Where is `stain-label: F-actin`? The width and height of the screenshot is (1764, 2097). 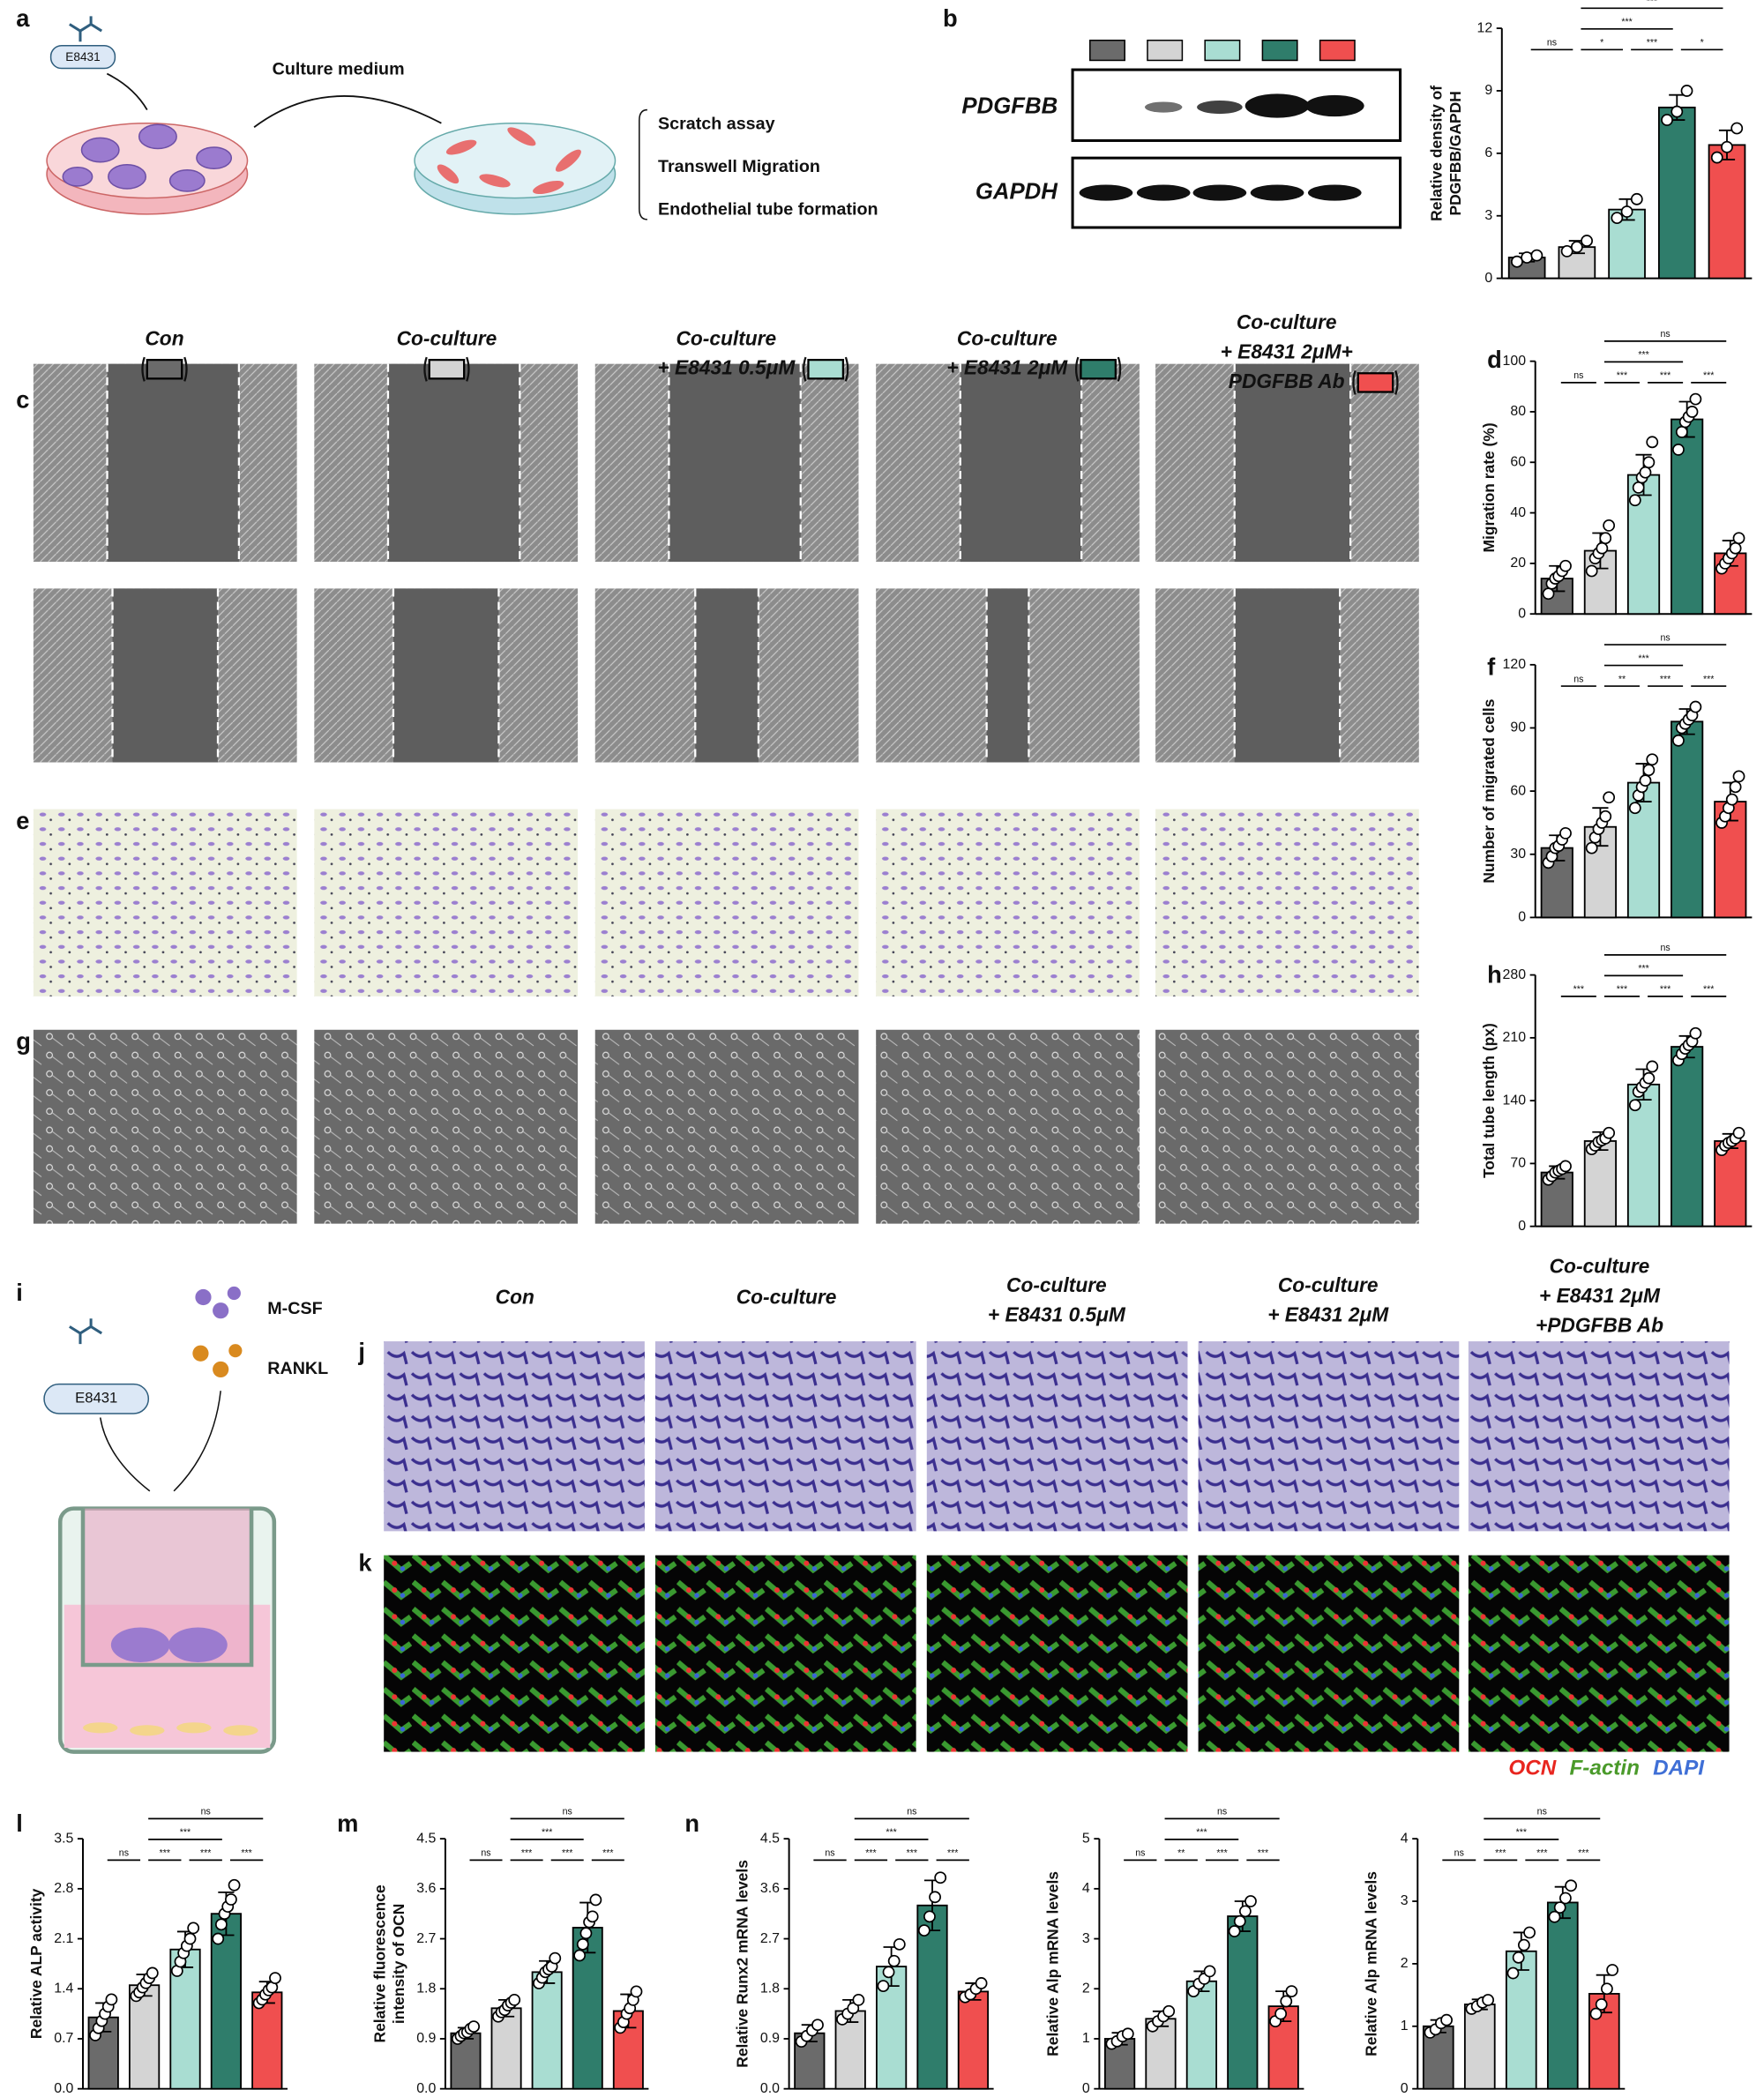 stain-label: F-actin is located at coordinates (1604, 1769).